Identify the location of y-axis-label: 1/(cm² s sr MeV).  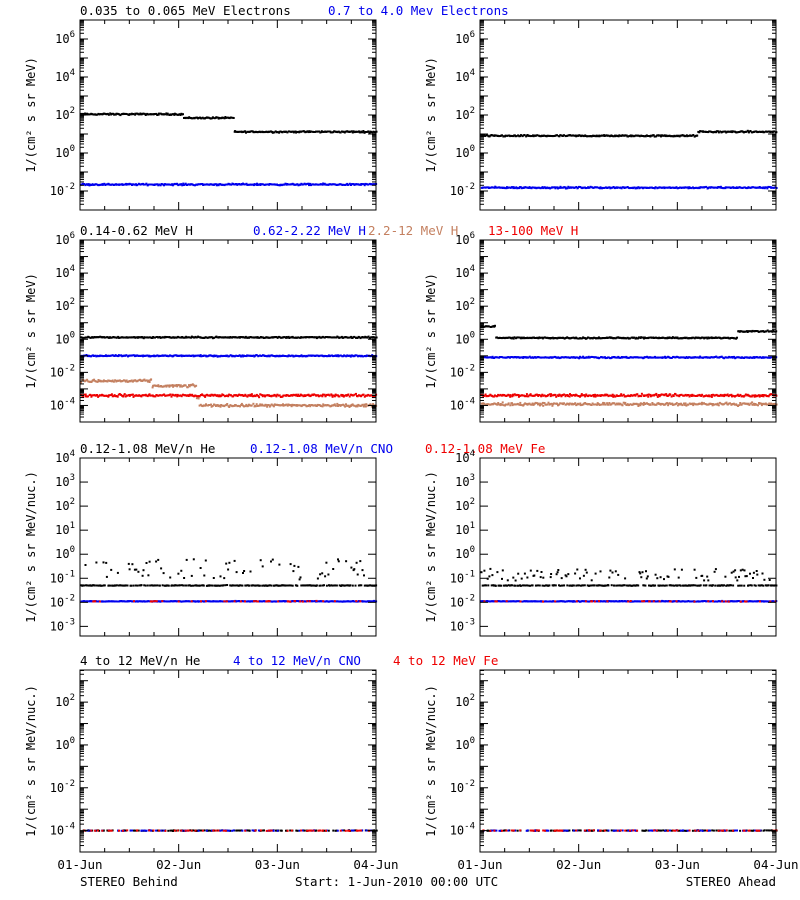
(431, 331).